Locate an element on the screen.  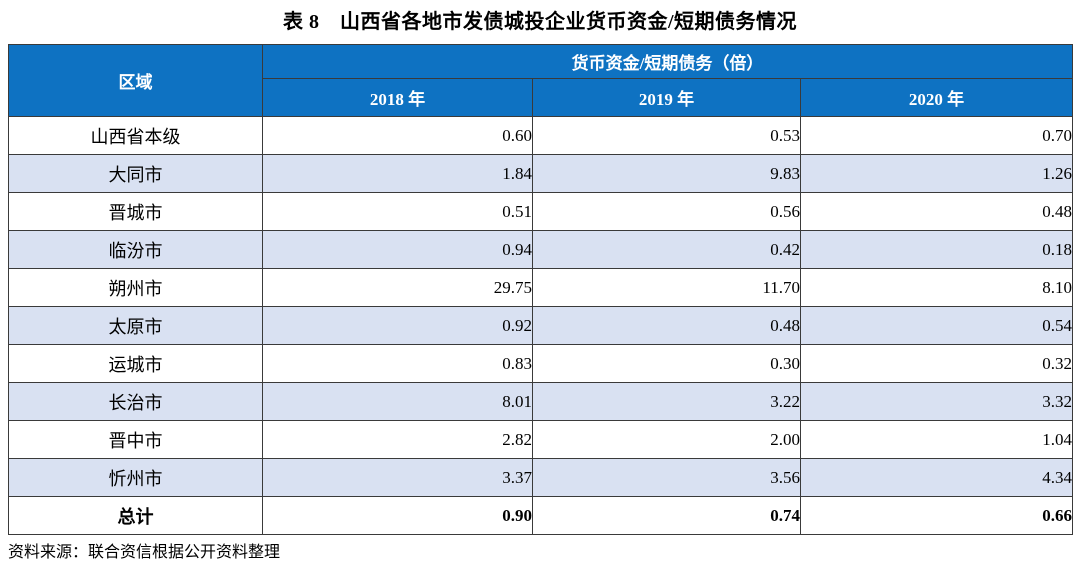
table-row-shanxi-provincial: 山西省本级 0.60 0.53 0.70 is located at coordinates (541, 135).